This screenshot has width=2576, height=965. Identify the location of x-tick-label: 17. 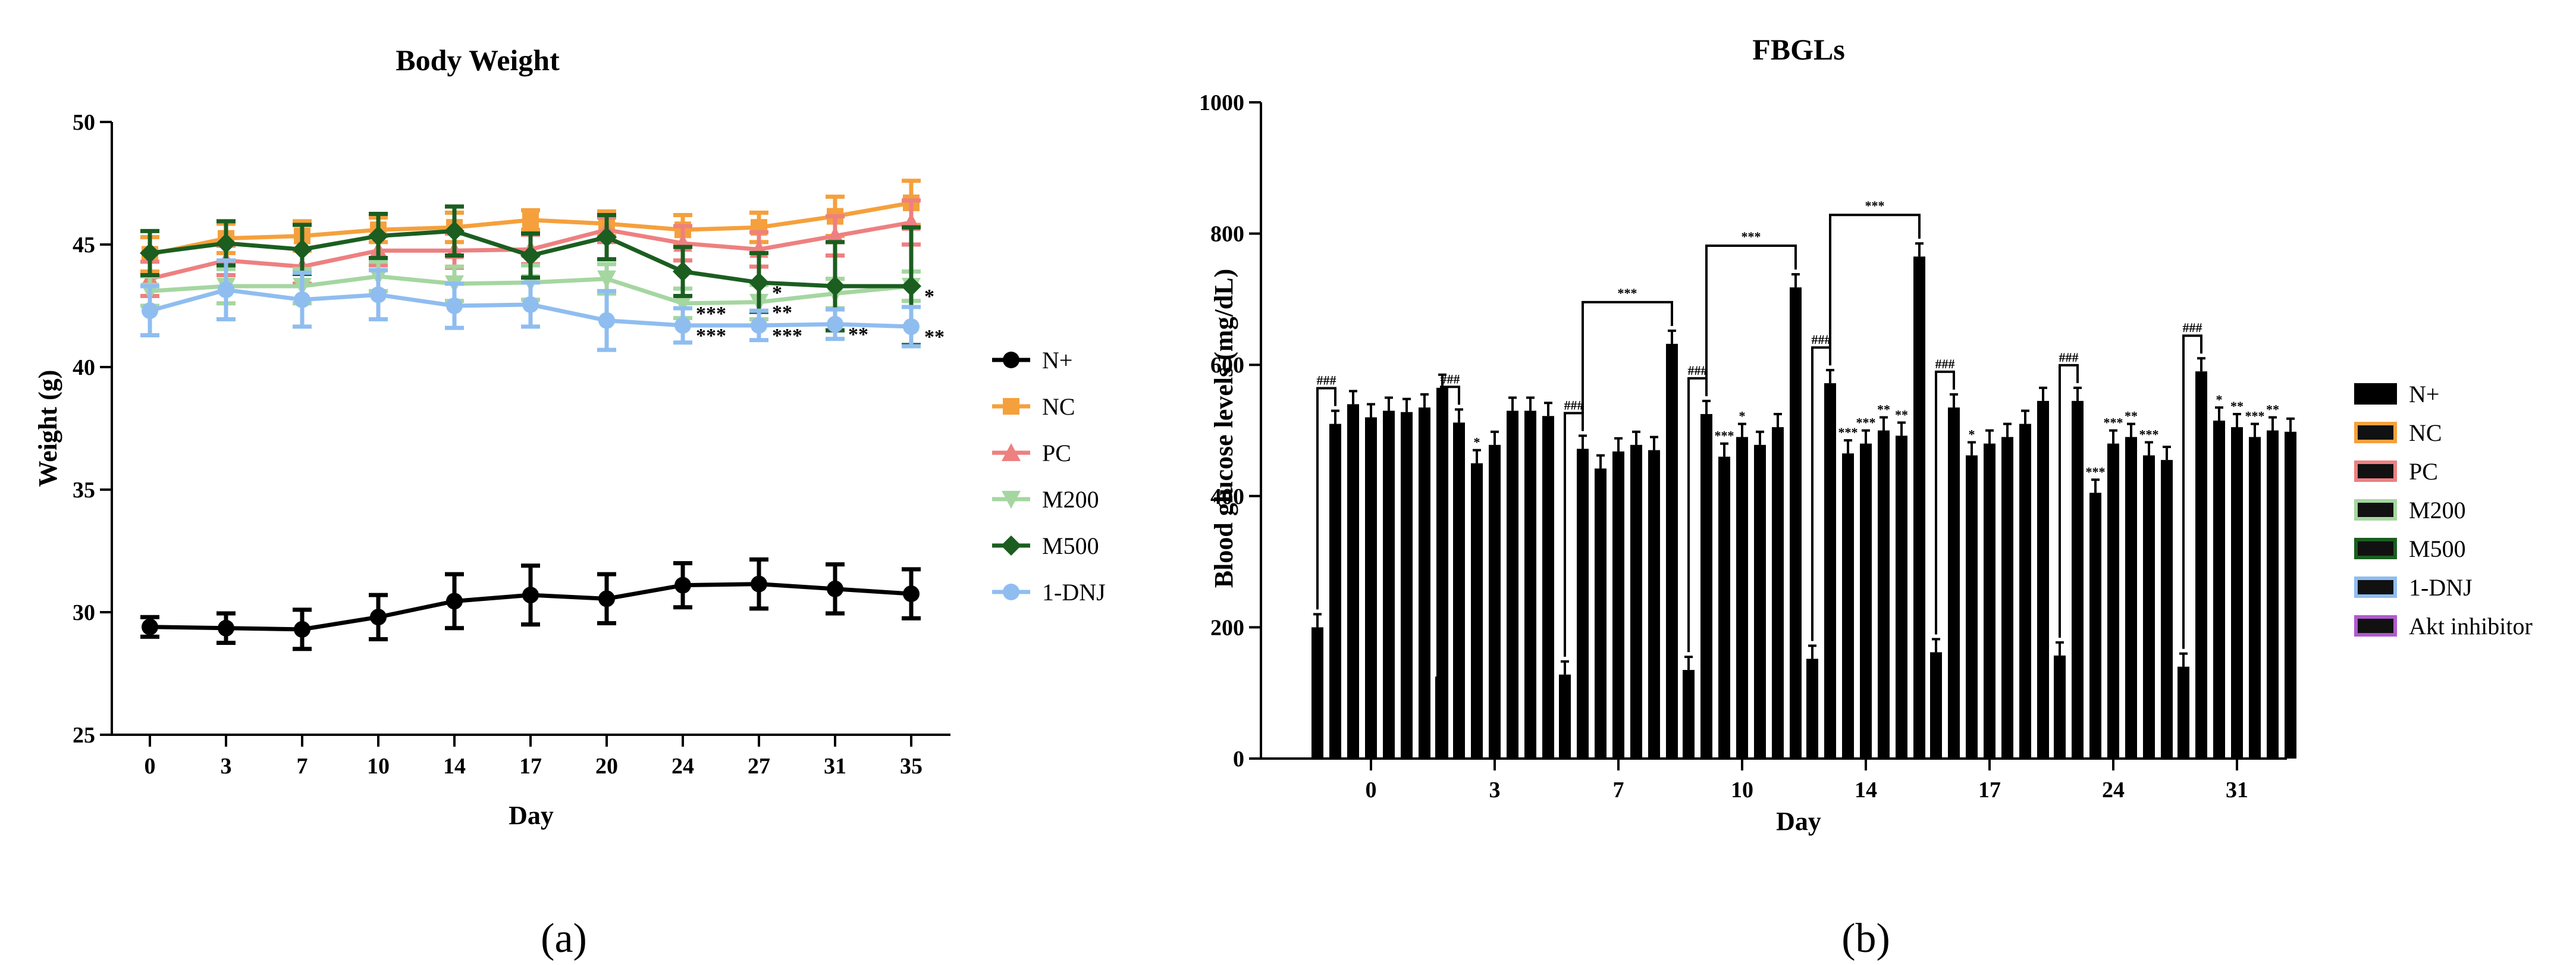
(530, 766).